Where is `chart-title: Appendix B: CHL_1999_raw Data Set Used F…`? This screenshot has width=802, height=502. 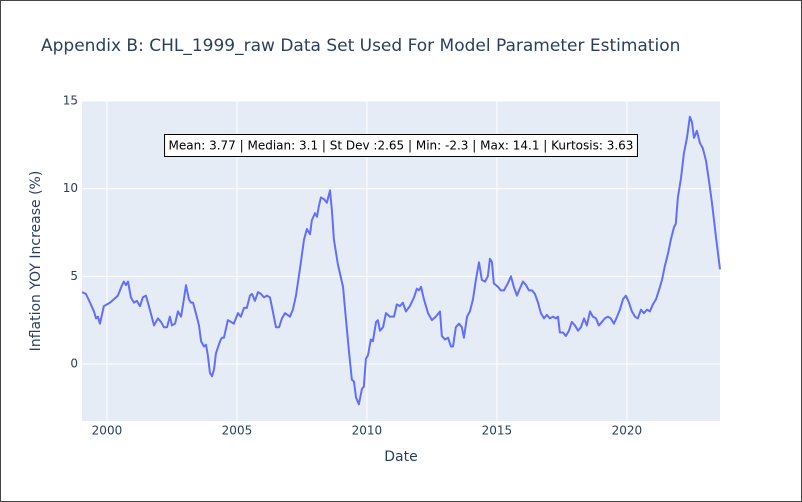
chart-title: Appendix B: CHL_1999_raw Data Set Used F… is located at coordinates (360, 46).